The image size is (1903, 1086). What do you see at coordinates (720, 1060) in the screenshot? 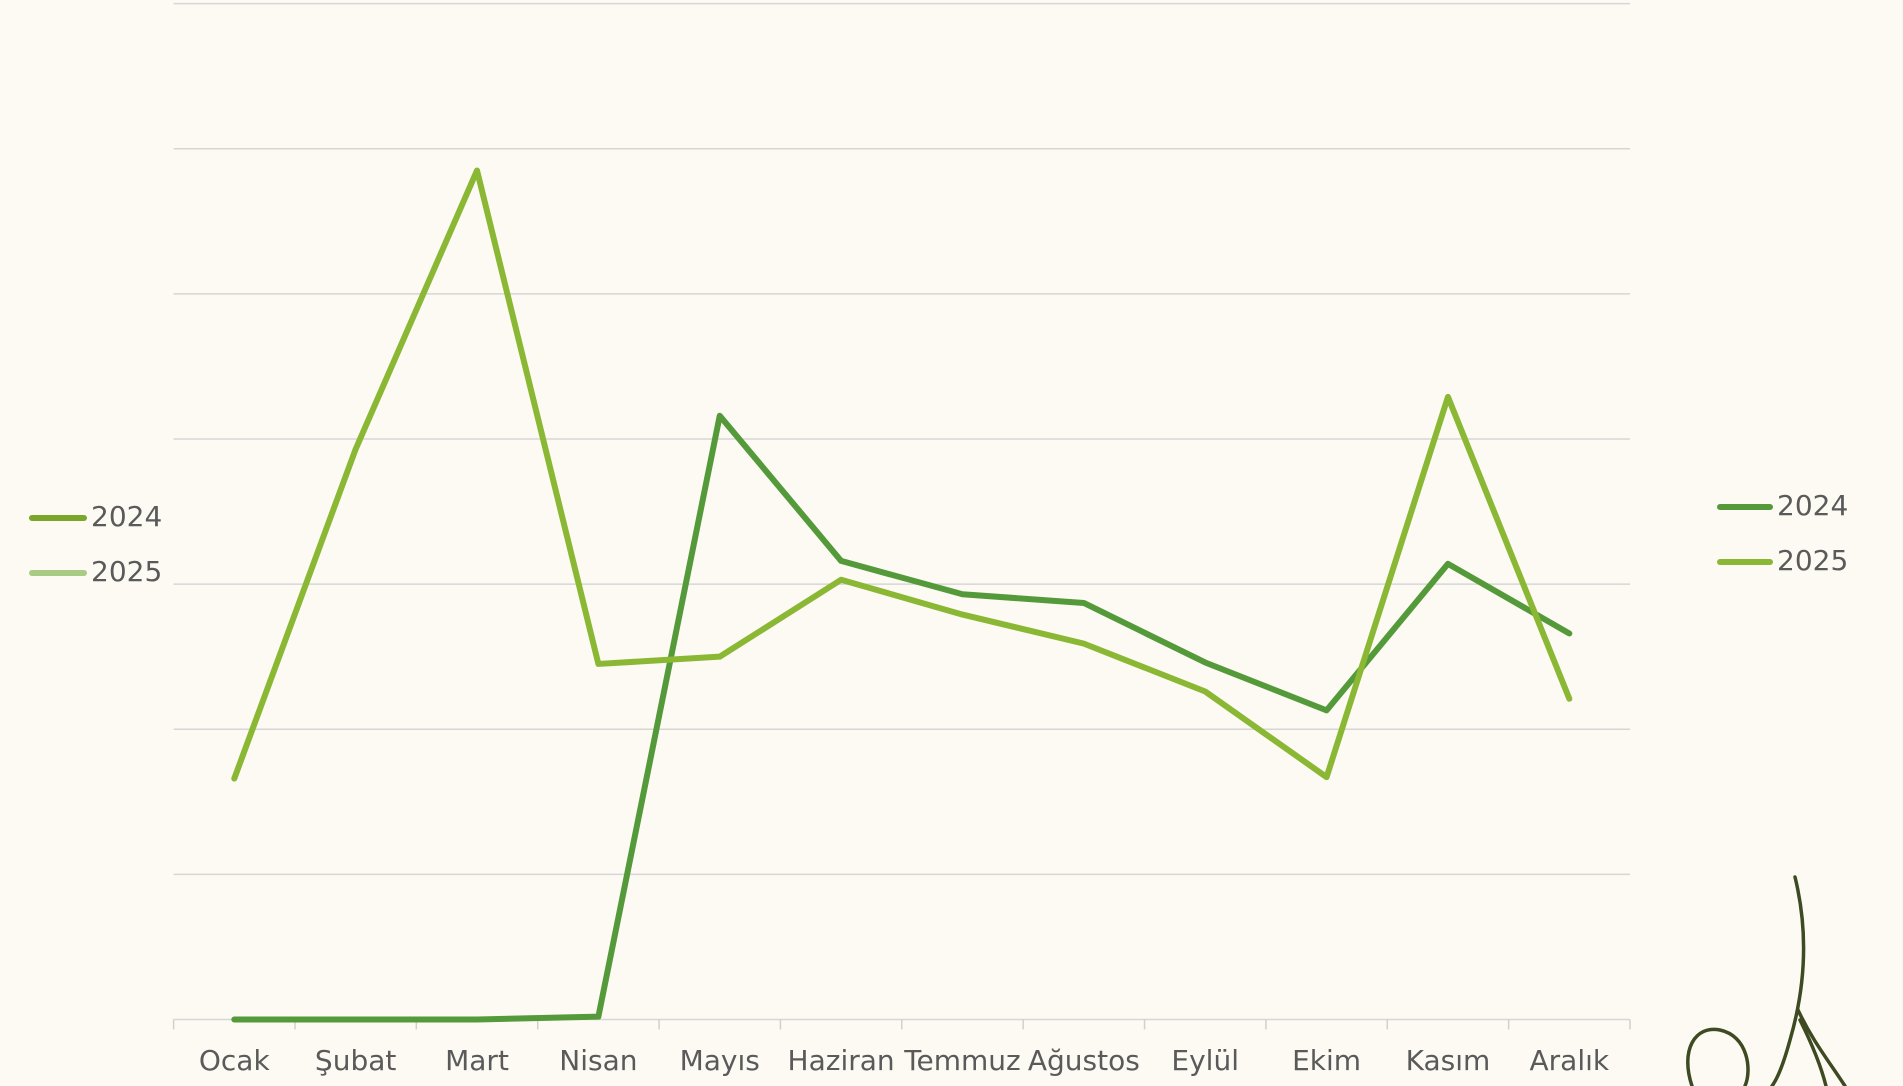
I see `x-tick-label: Mayıs` at bounding box center [720, 1060].